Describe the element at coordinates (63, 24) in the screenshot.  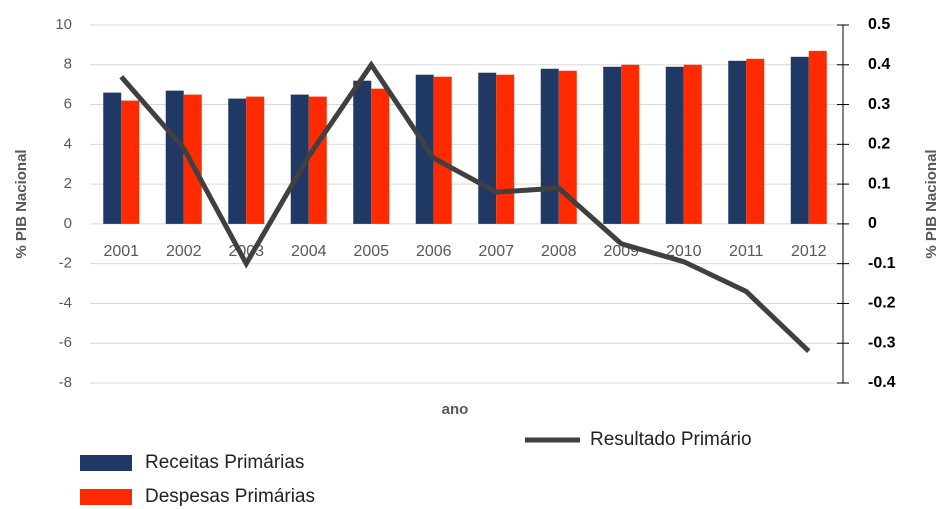
I see `y-tick-label: 10` at that location.